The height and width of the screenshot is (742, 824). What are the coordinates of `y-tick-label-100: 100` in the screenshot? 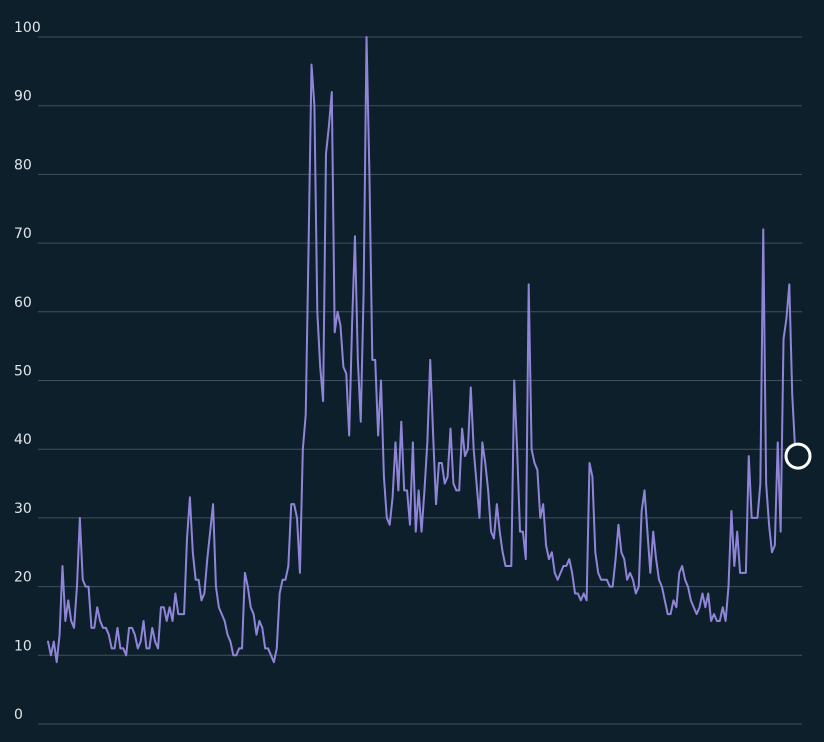 It's located at (27, 28).